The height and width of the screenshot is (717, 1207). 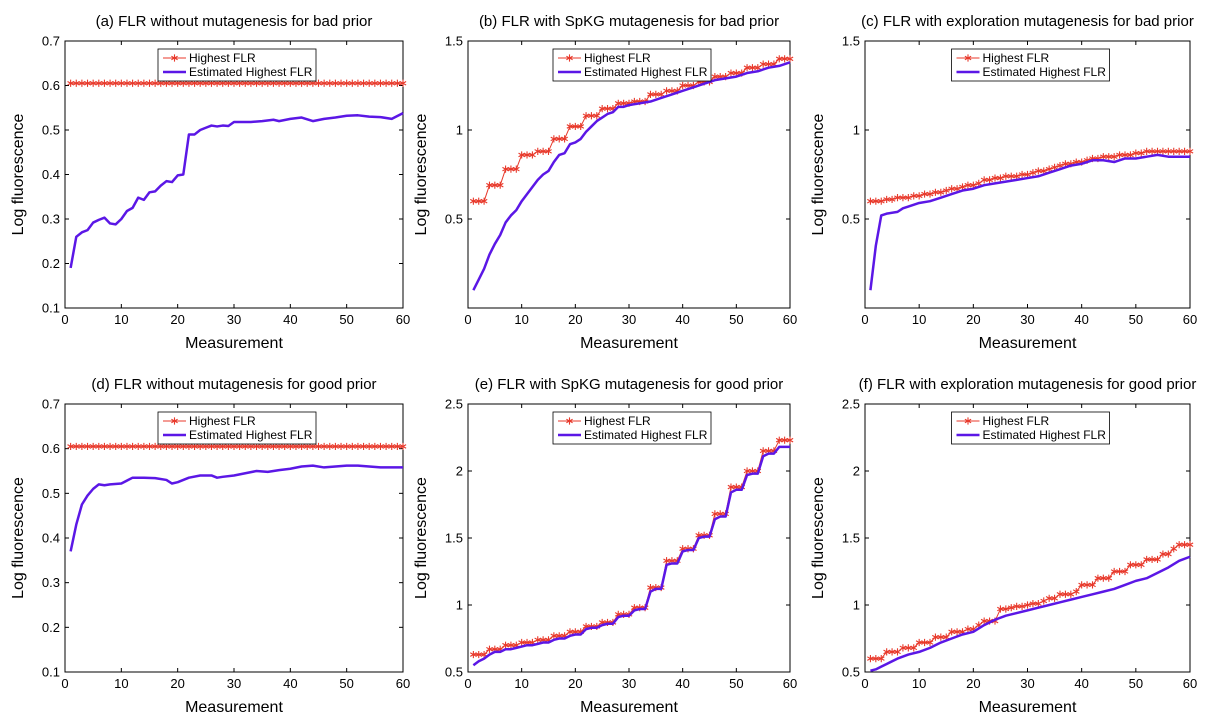 I want to click on y-tick-label: 0.4, so click(x=51, y=538).